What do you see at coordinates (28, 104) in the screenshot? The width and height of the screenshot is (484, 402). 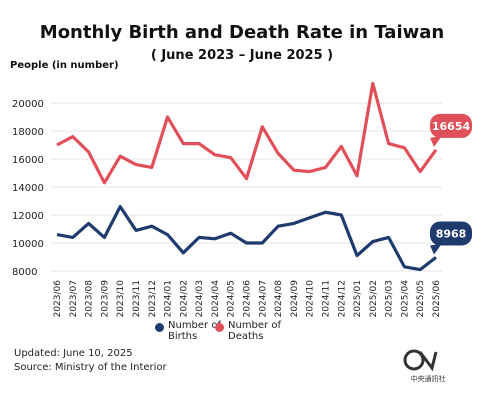 I see `y-tick-label: 20000` at bounding box center [28, 104].